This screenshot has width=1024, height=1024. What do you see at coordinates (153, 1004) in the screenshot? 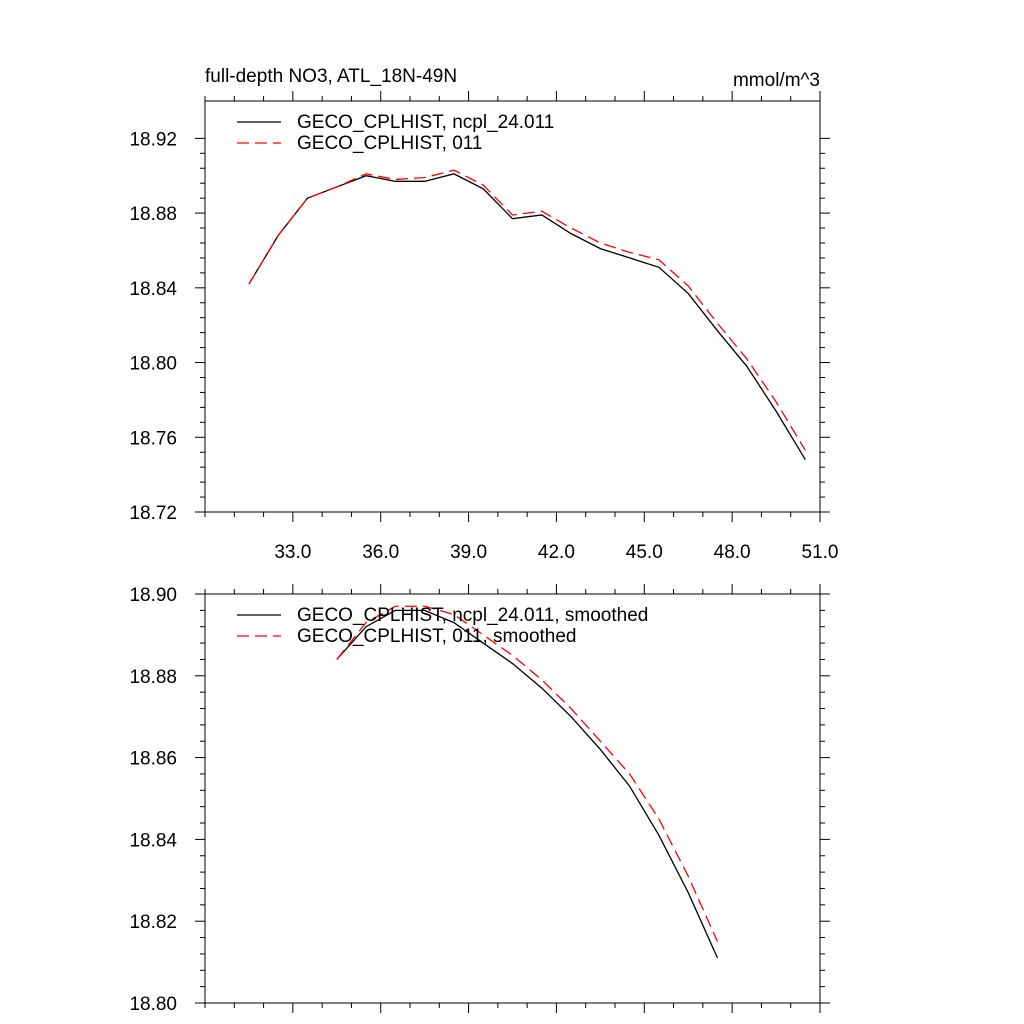
I see `bottom-y-tick-label: 18.80` at bounding box center [153, 1004].